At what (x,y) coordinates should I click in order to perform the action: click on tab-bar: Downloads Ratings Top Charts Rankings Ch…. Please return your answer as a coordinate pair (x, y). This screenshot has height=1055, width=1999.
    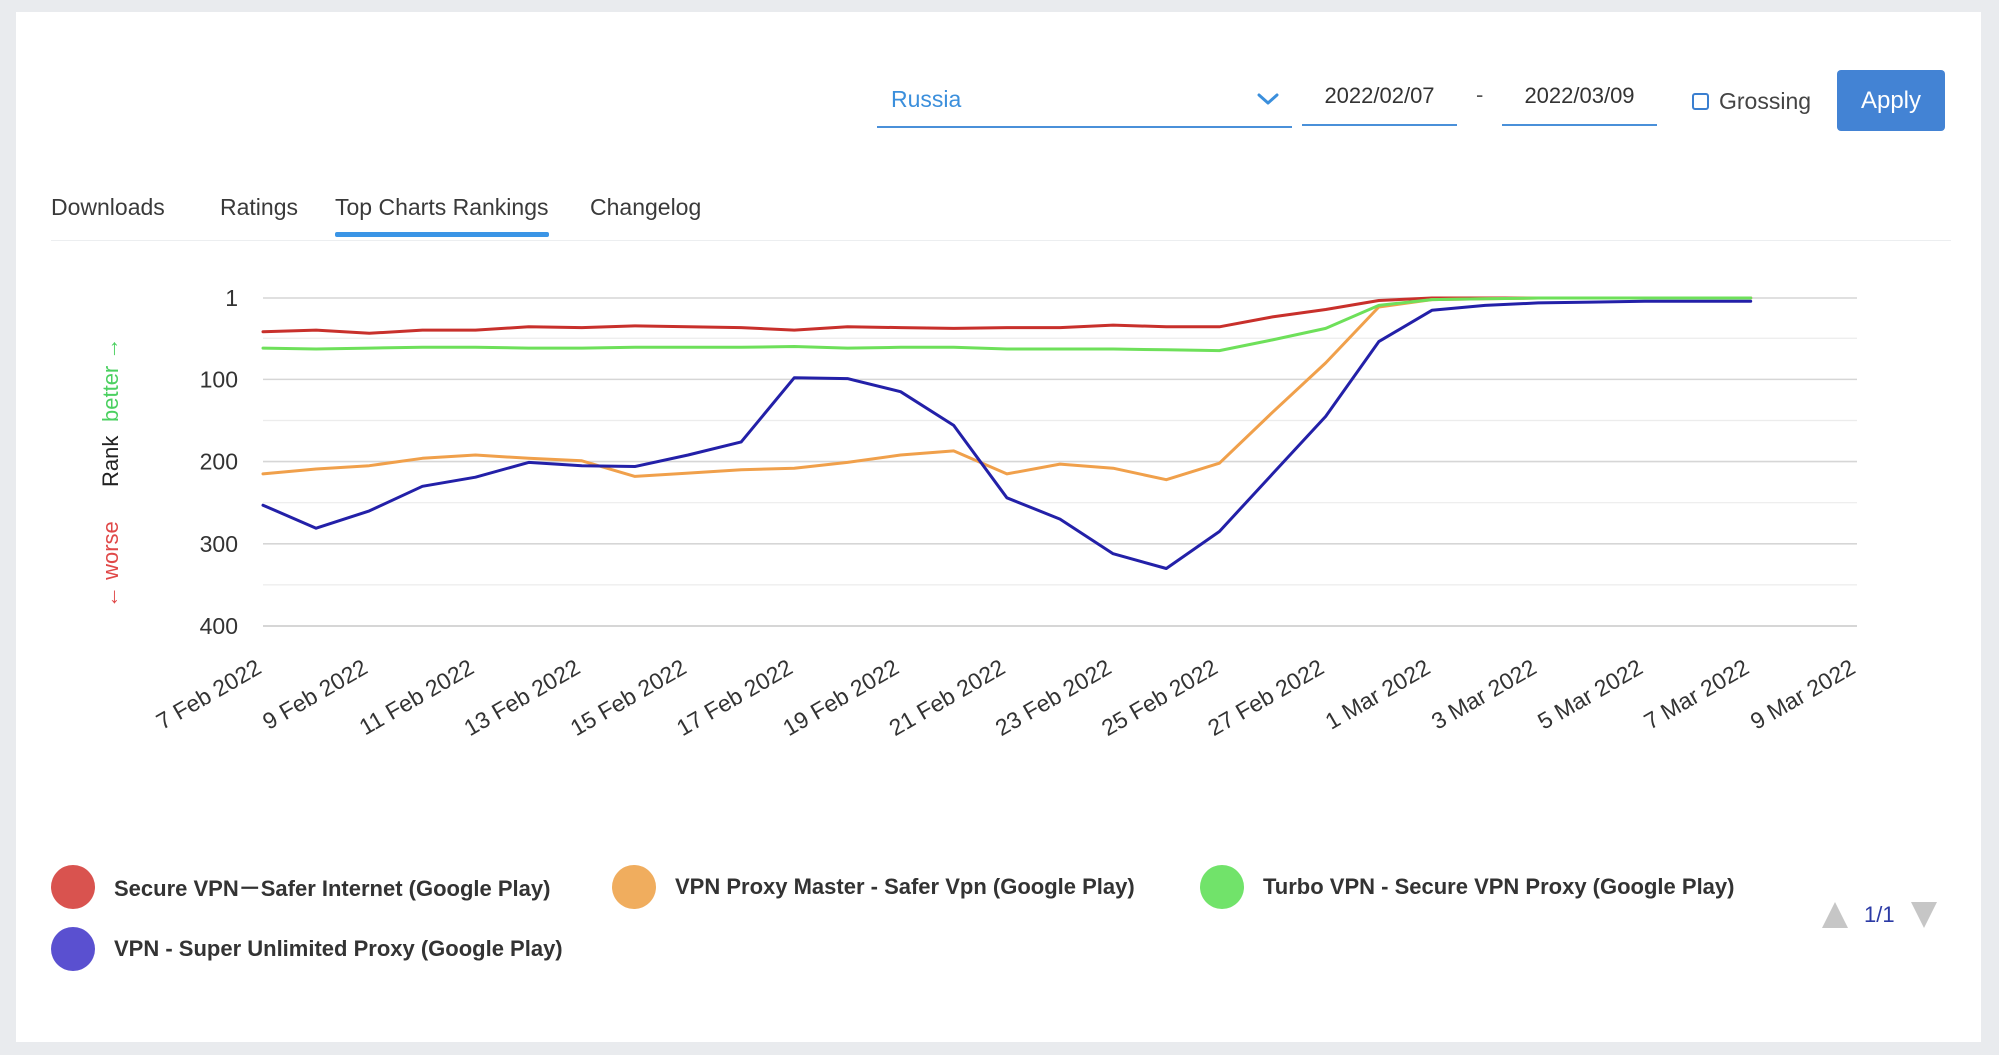
    Looking at the image, I should click on (1001, 211).